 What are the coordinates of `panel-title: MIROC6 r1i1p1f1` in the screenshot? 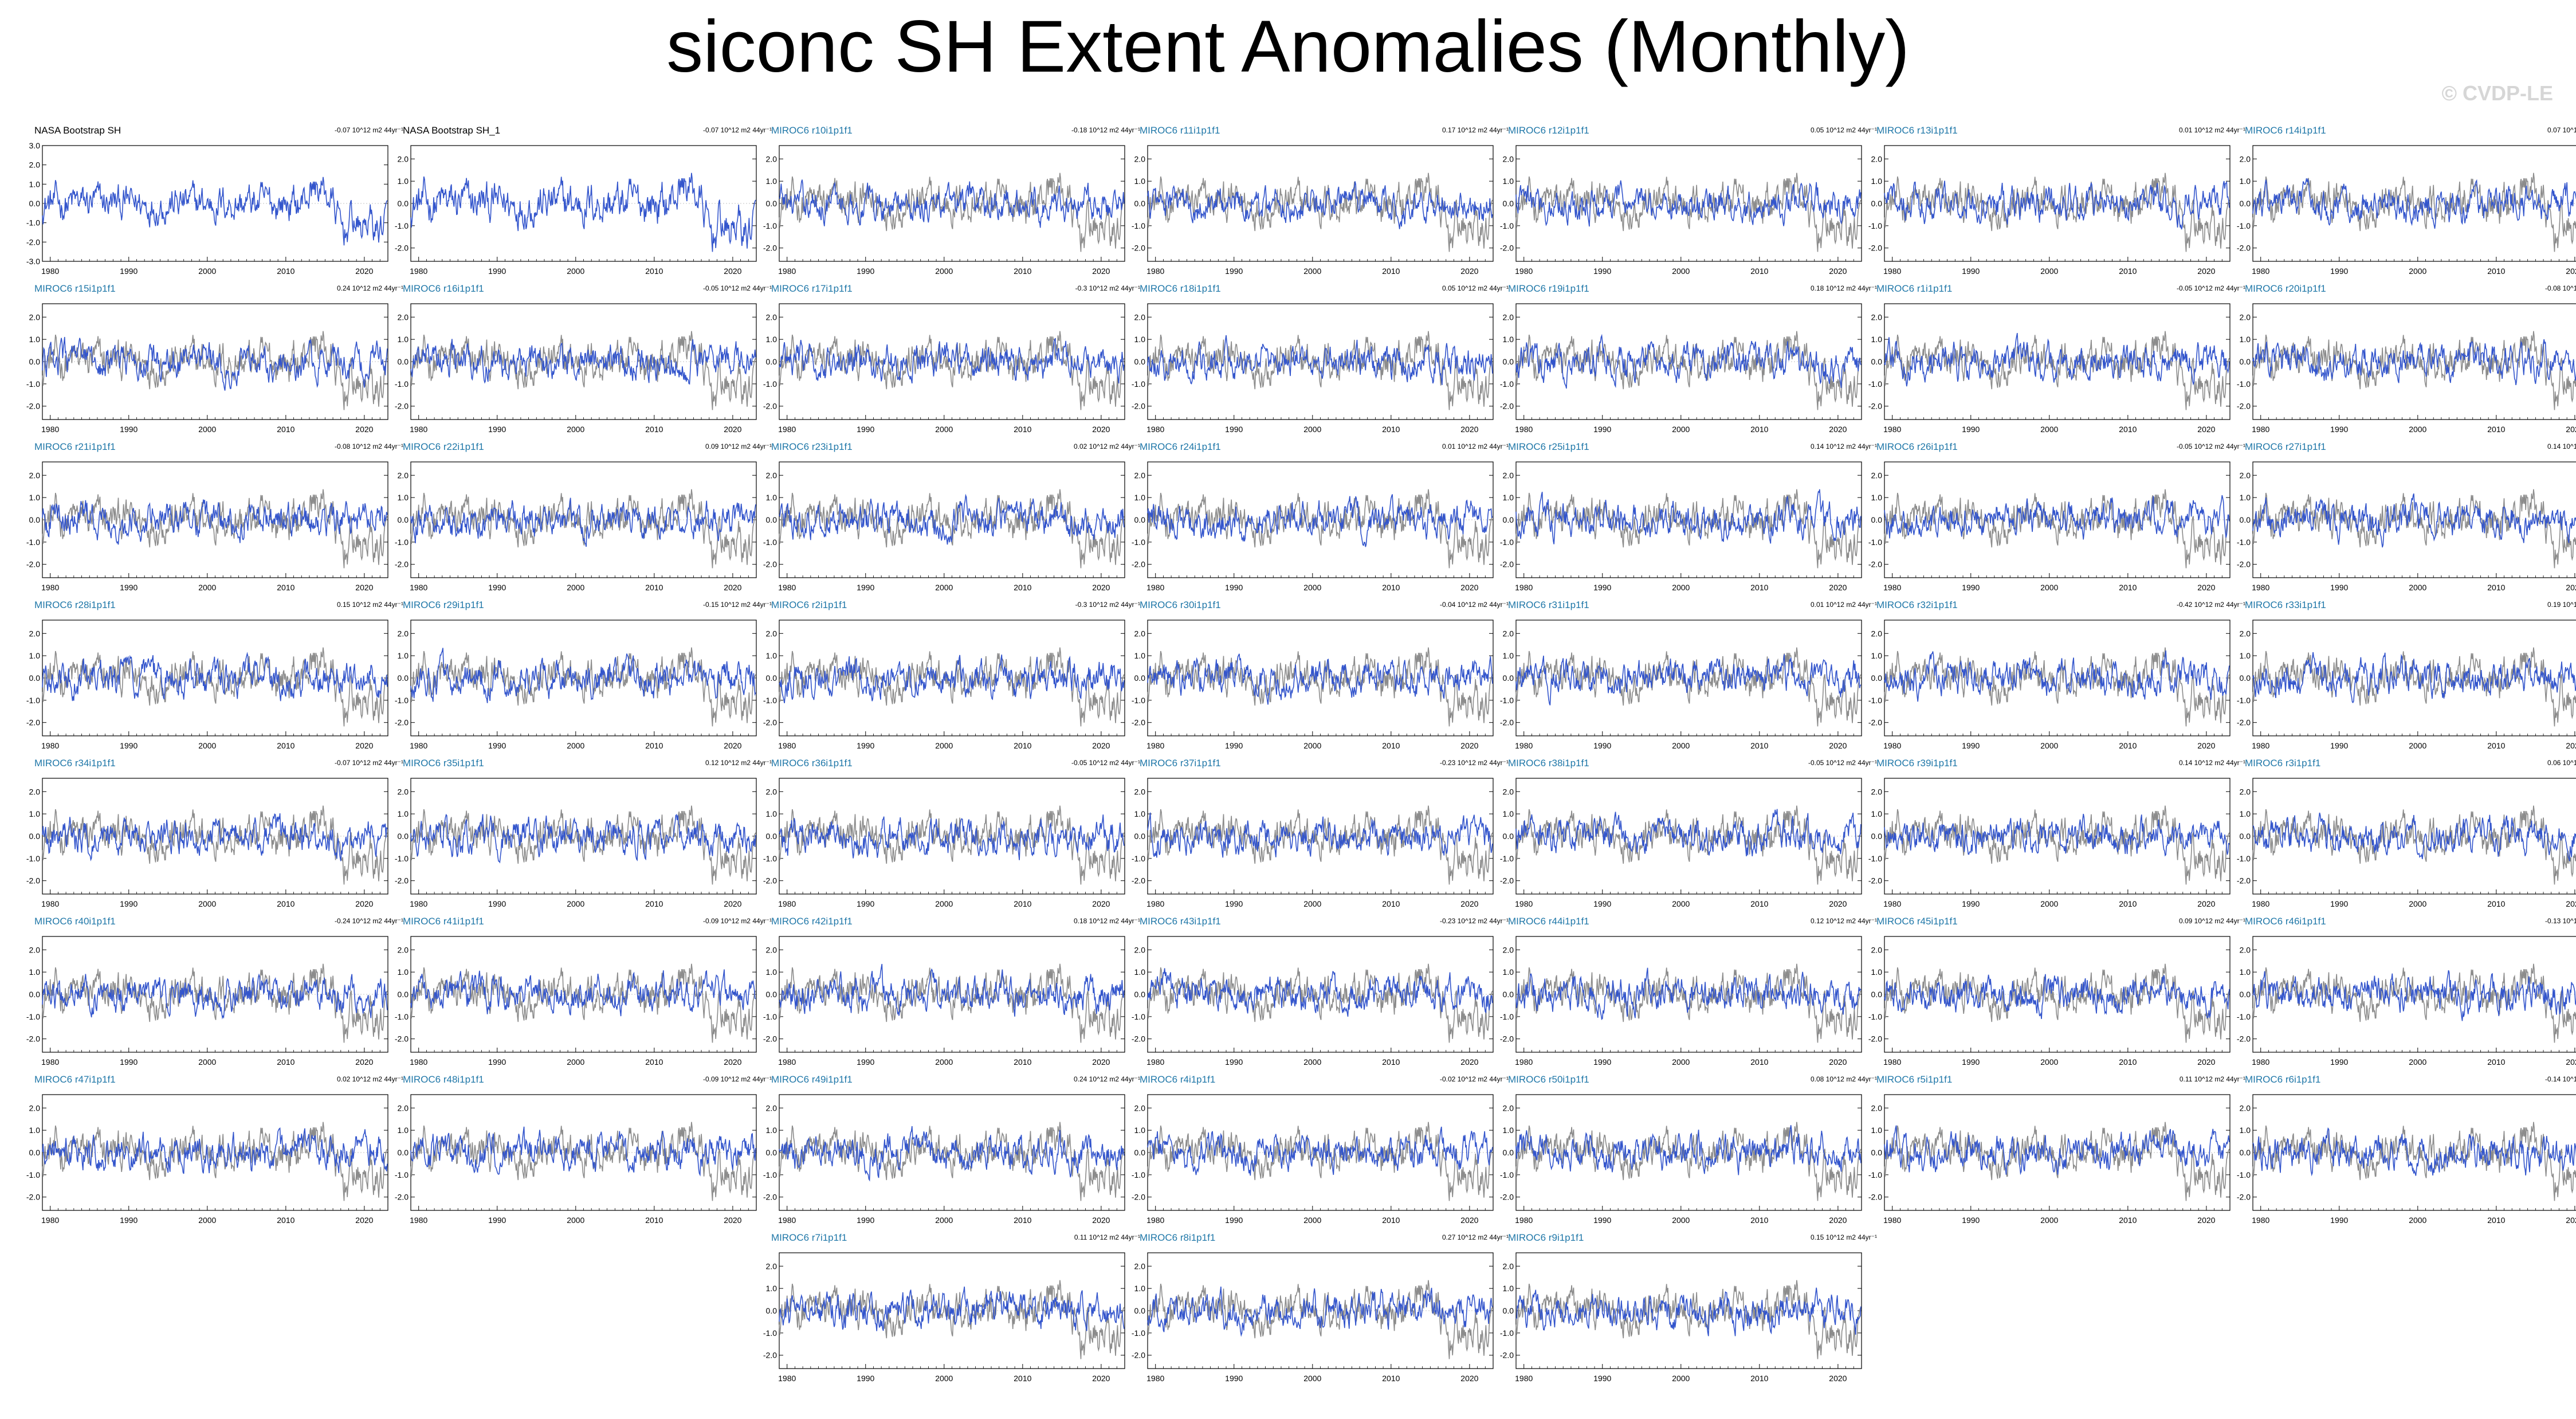 It's located at (1915, 288).